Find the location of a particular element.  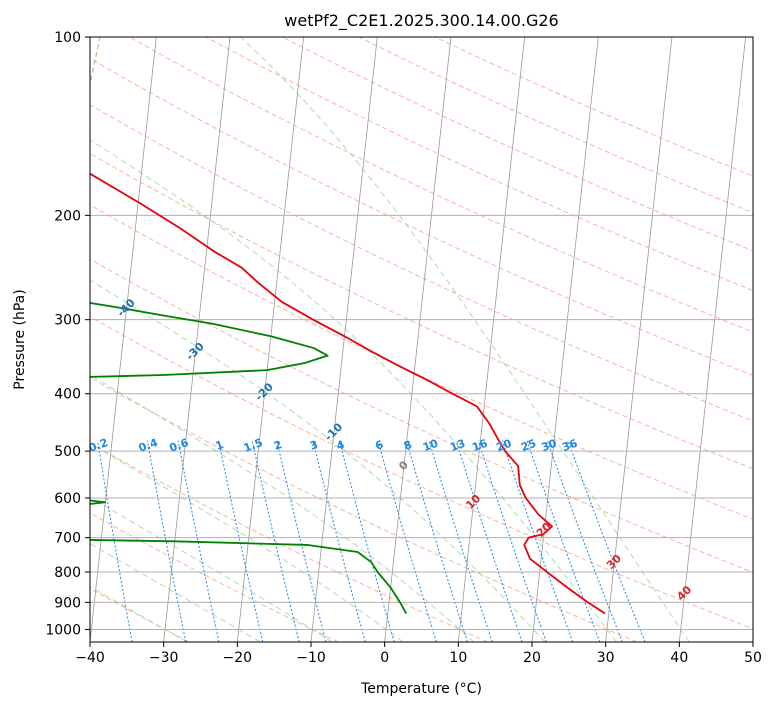

y-tick-label: 200 is located at coordinates (67, 216).